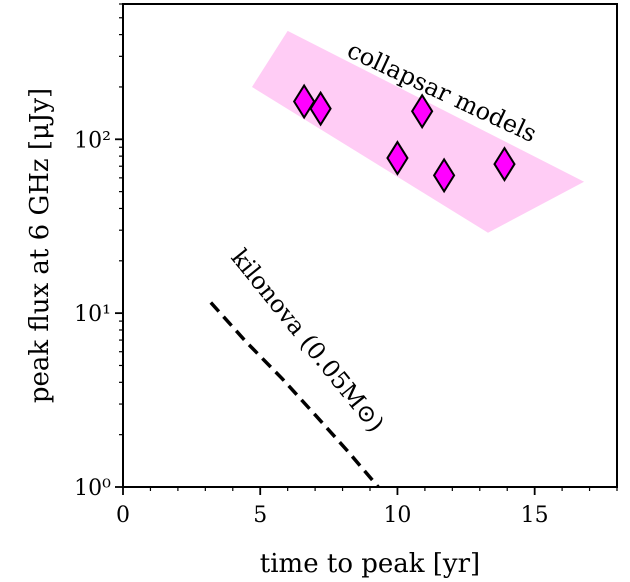 The width and height of the screenshot is (630, 582). Describe the element at coordinates (370, 564) in the screenshot. I see `x-axis-title: time to peak [yr]` at that location.